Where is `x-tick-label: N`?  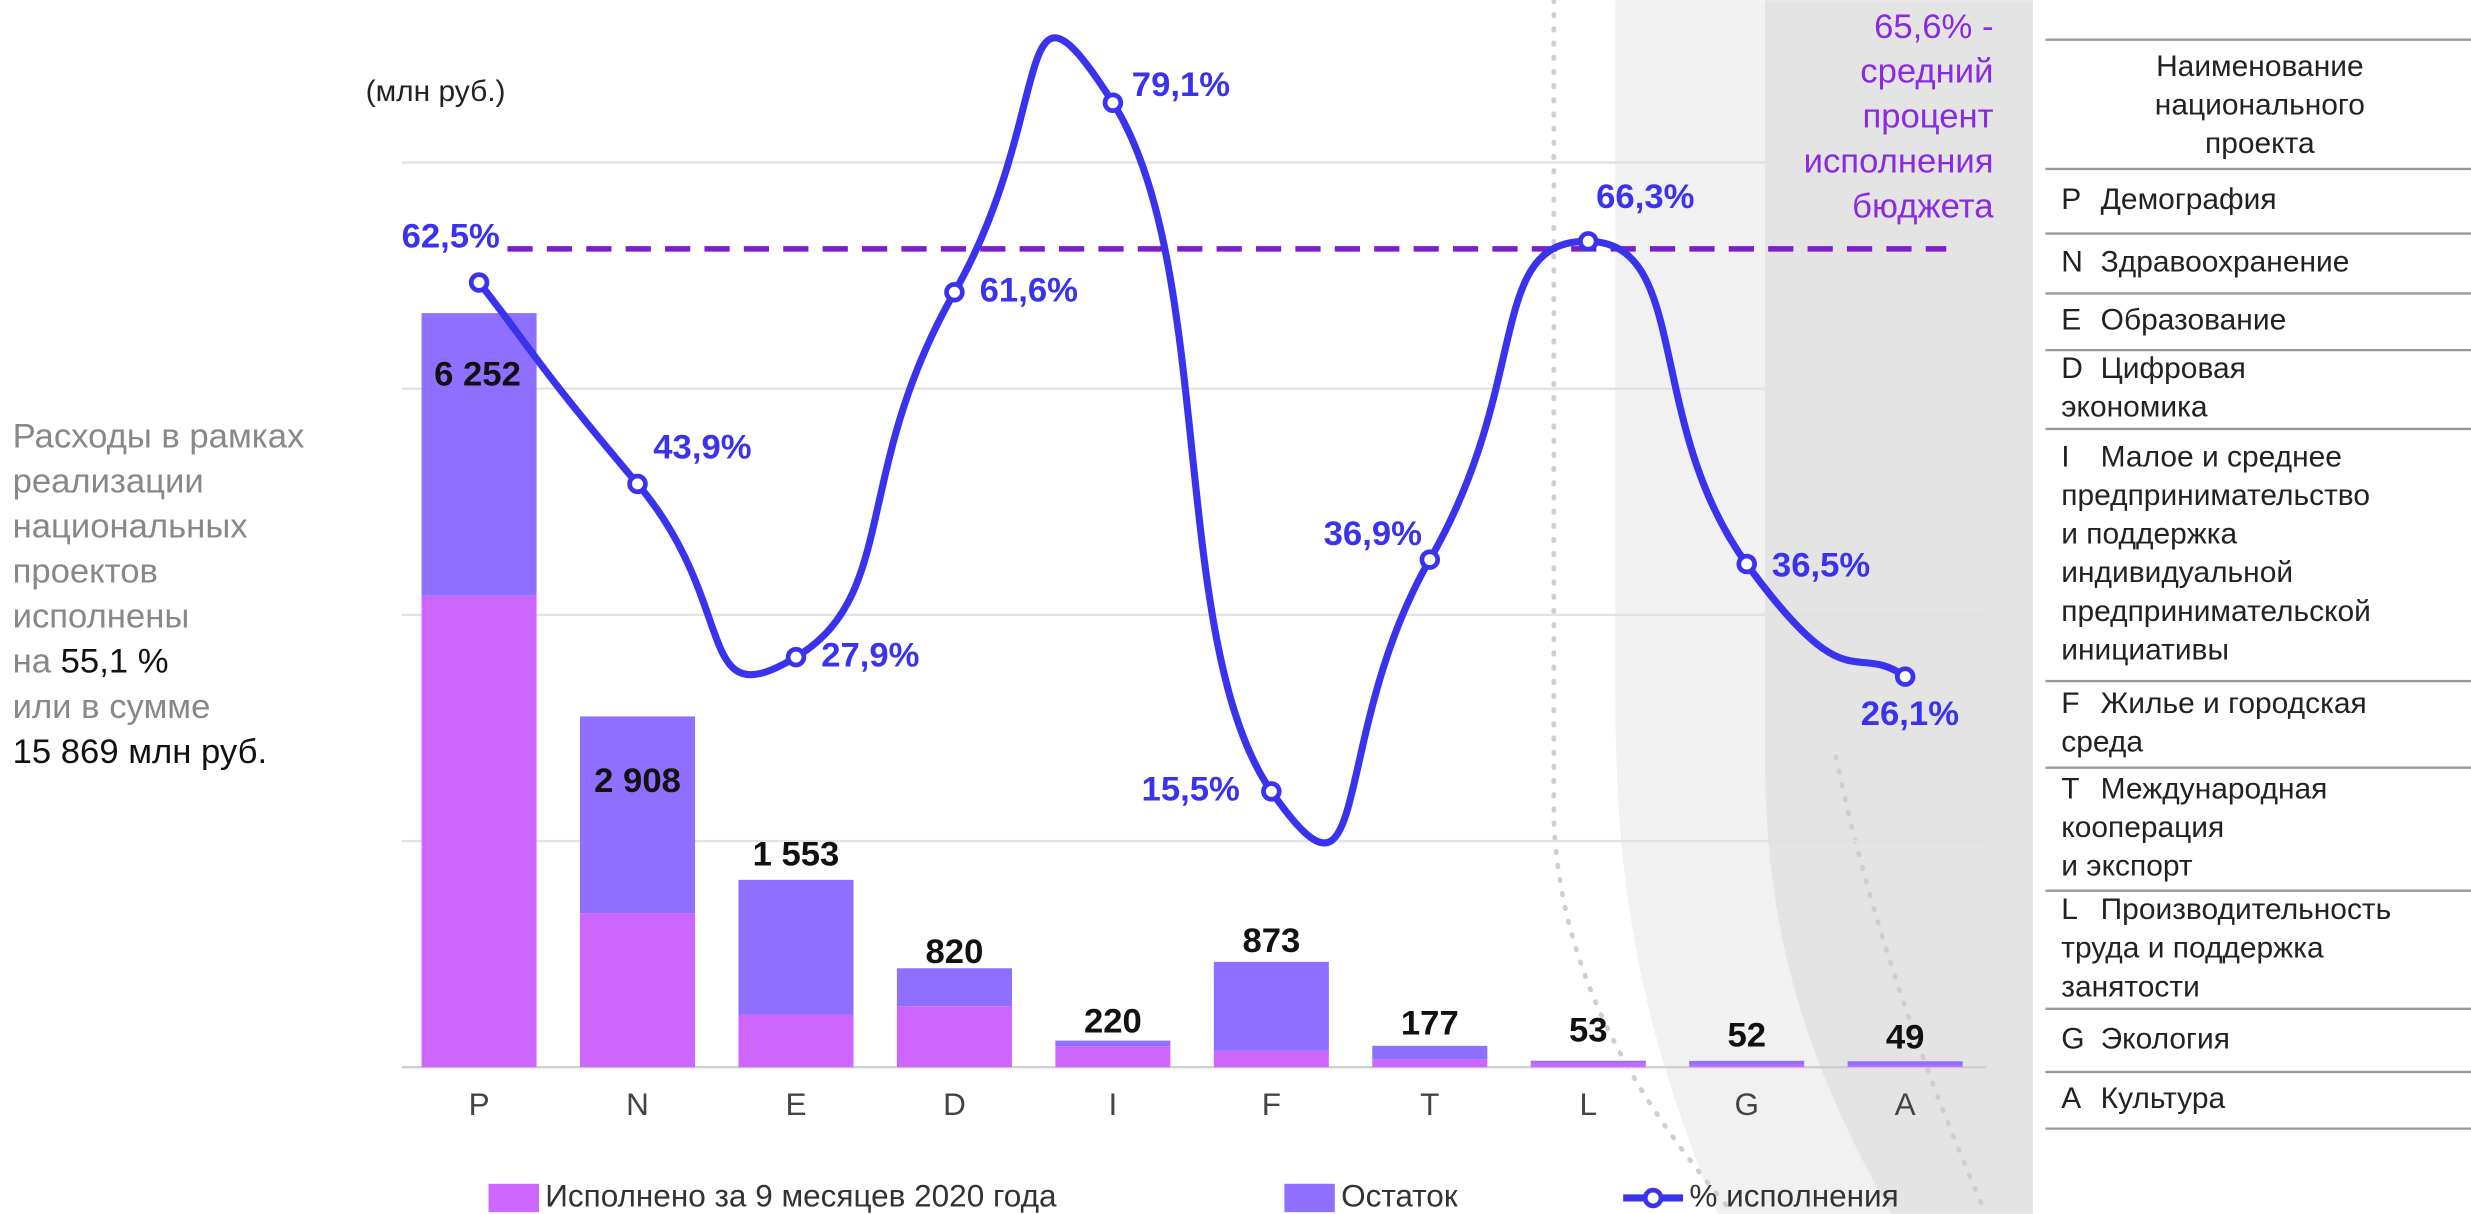 x-tick-label: N is located at coordinates (637, 1104).